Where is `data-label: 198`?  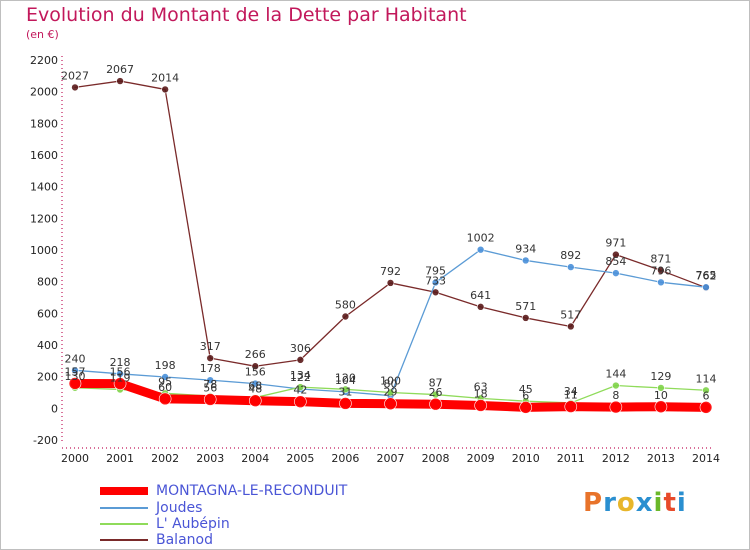 data-label: 198 is located at coordinates (165, 365).